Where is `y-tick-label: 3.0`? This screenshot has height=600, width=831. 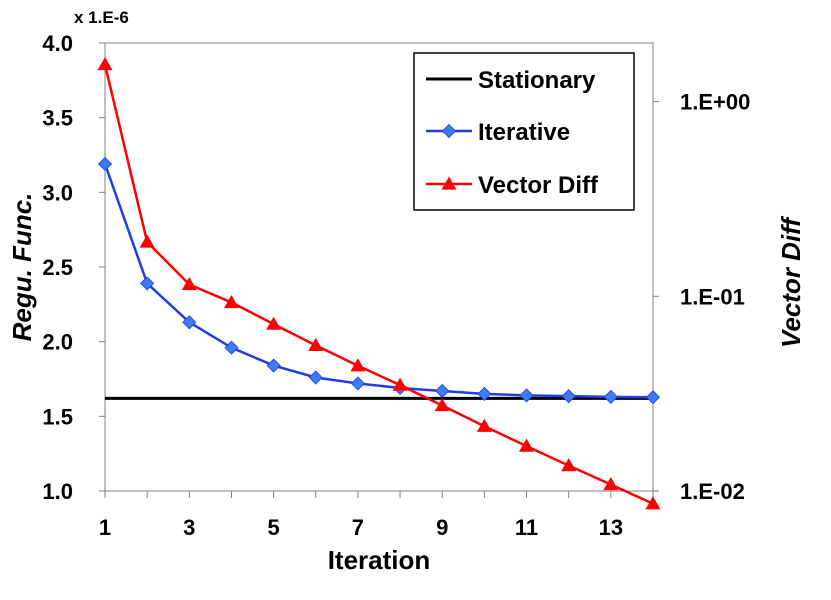
y-tick-label: 3.0 is located at coordinates (57, 192).